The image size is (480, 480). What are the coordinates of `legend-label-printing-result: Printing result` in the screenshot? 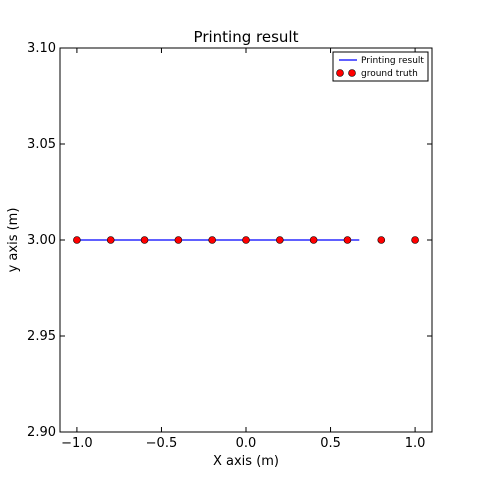 It's located at (392, 61).